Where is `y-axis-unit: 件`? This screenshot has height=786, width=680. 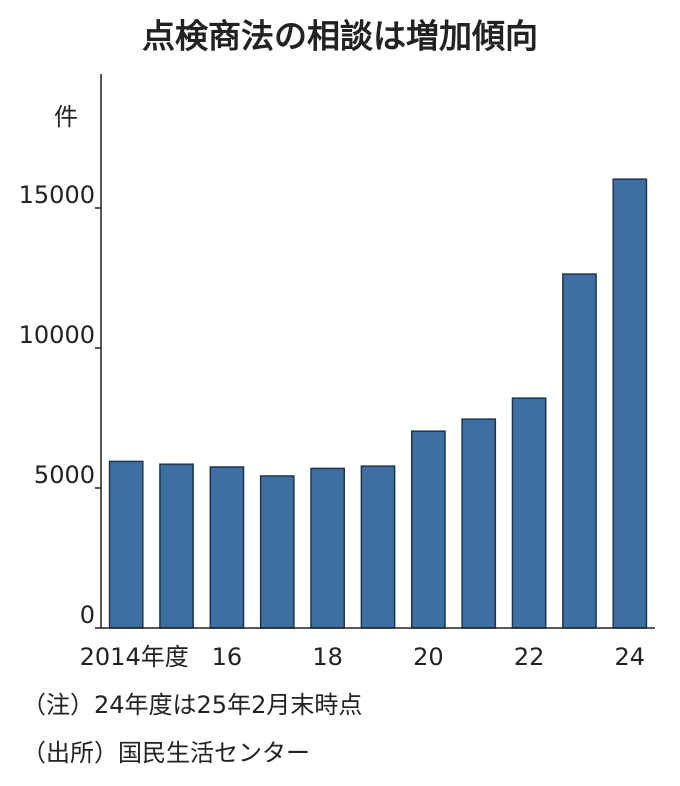 y-axis-unit: 件 is located at coordinates (66, 117).